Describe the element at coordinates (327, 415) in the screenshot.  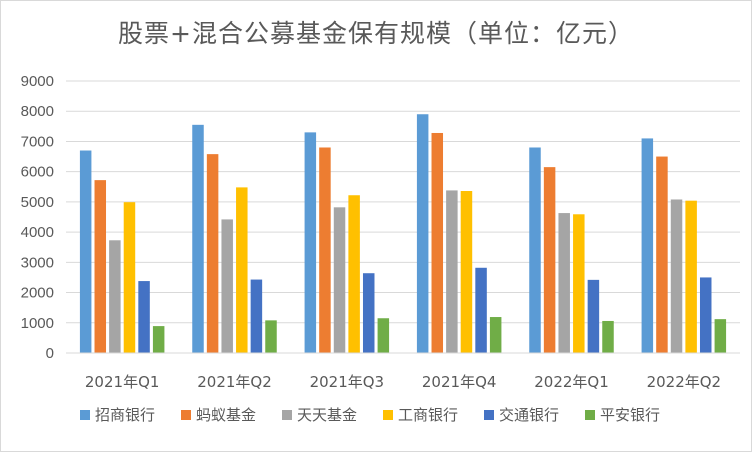
I see `legend-label-2: 天天基金` at that location.